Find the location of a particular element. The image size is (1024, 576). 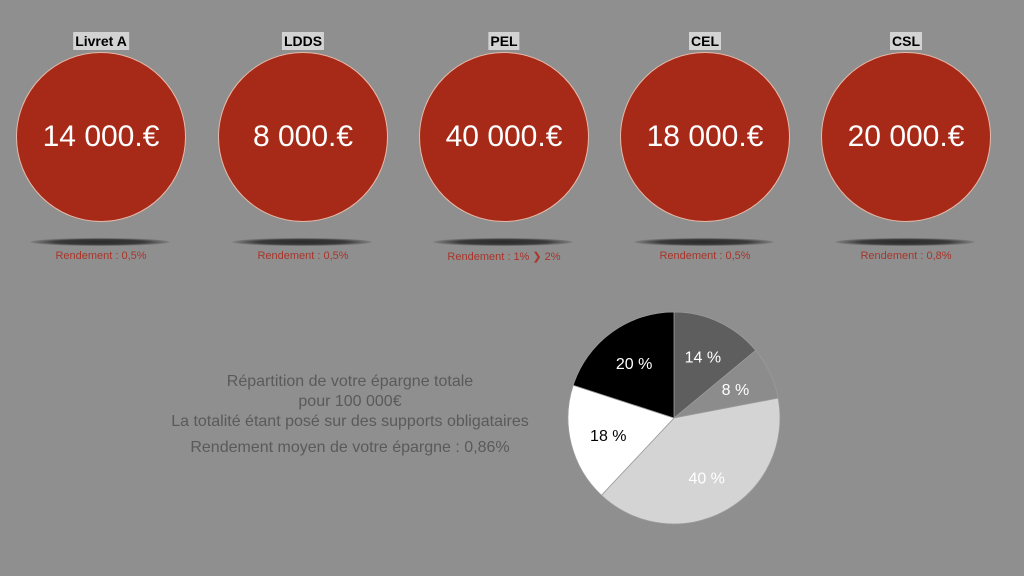

amount-circle: 8 000.€ is located at coordinates (303, 137).